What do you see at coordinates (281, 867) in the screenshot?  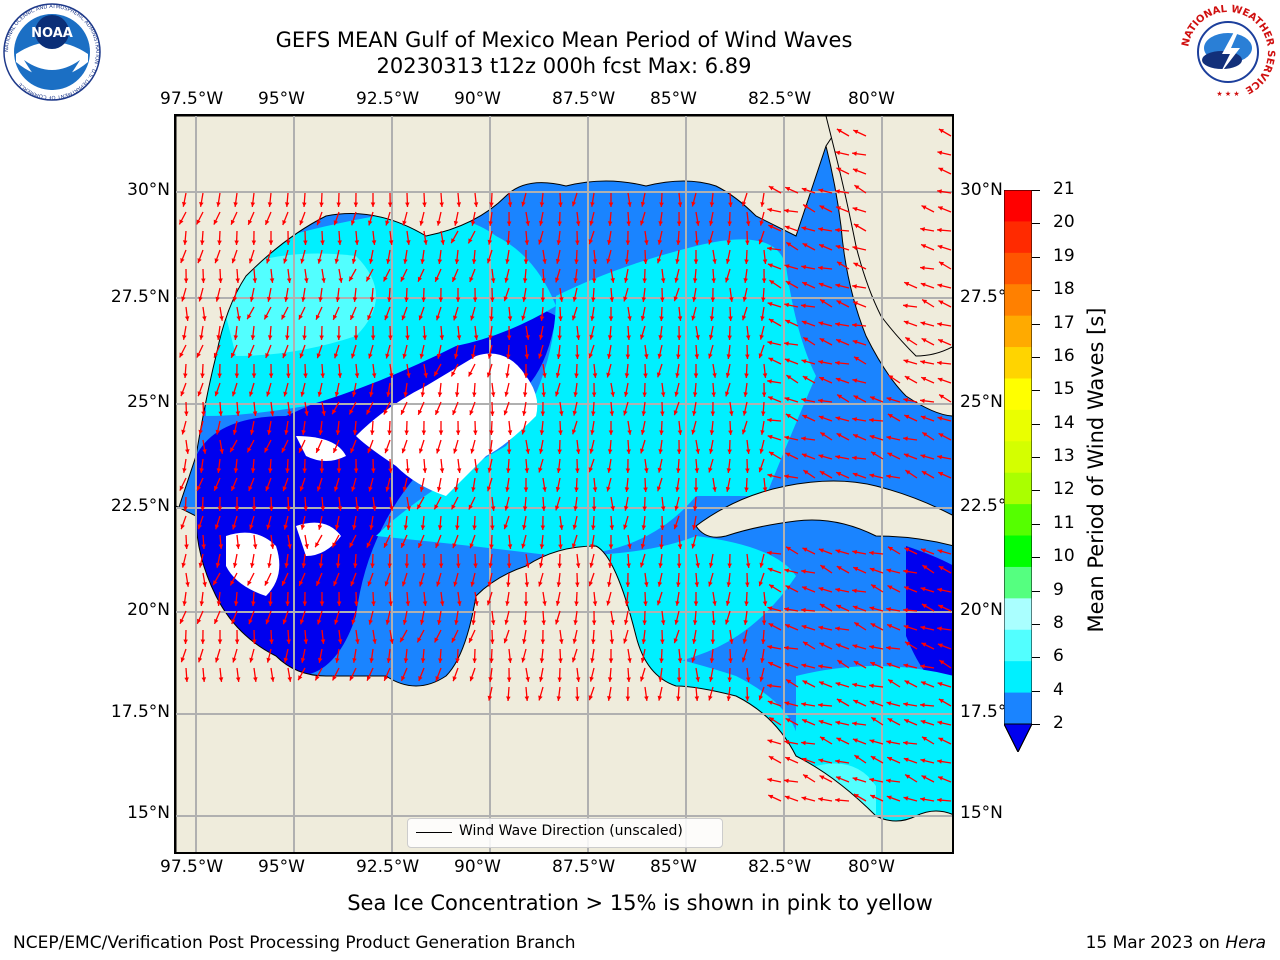 I see `lon-tick-label: 95°W` at bounding box center [281, 867].